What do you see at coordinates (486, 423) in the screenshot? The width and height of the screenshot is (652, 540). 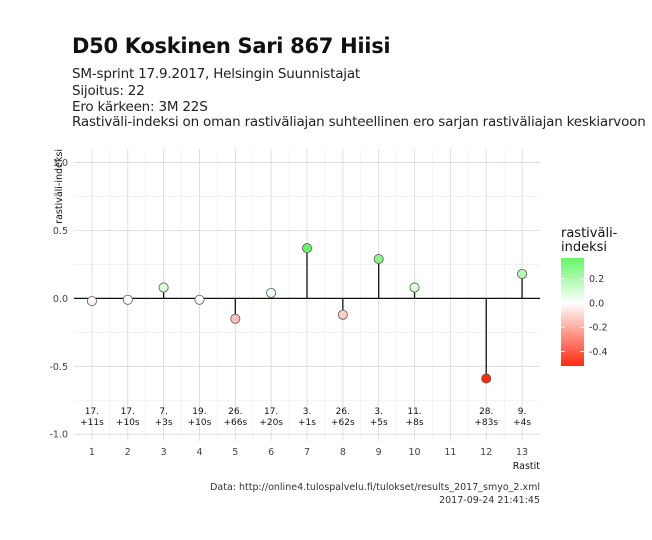 I see `diff-label: +83s` at bounding box center [486, 423].